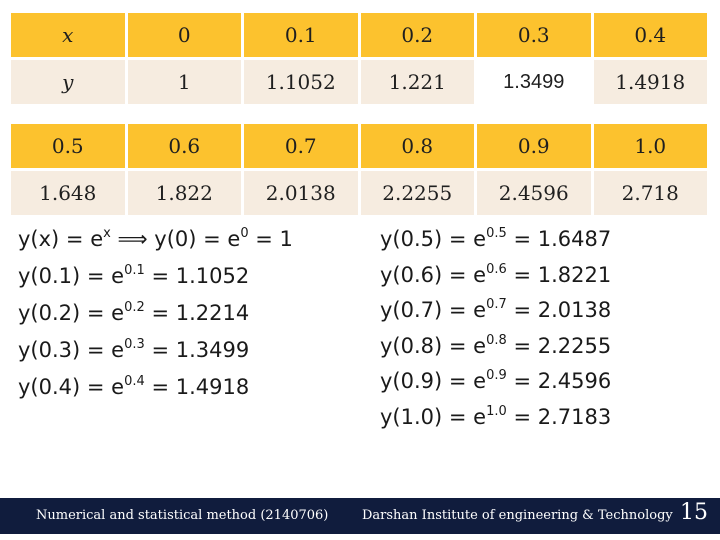 The width and height of the screenshot is (720, 540). I want to click on equation-exponent: 0.9, so click(496, 376).